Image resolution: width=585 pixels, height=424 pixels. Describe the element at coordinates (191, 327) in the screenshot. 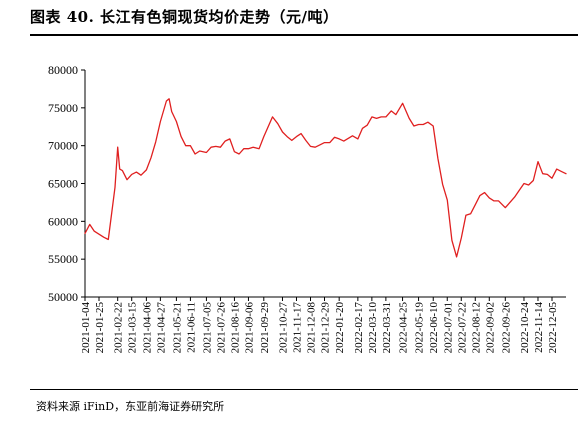

I see `x-tick-label: 2021-06-11` at that location.